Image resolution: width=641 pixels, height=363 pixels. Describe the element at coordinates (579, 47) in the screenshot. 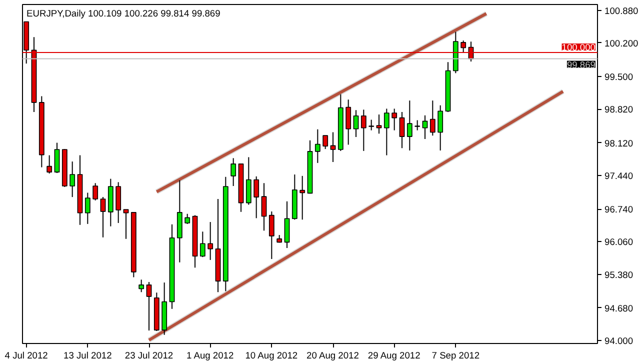

I see `ref-line-label: 100.000` at that location.